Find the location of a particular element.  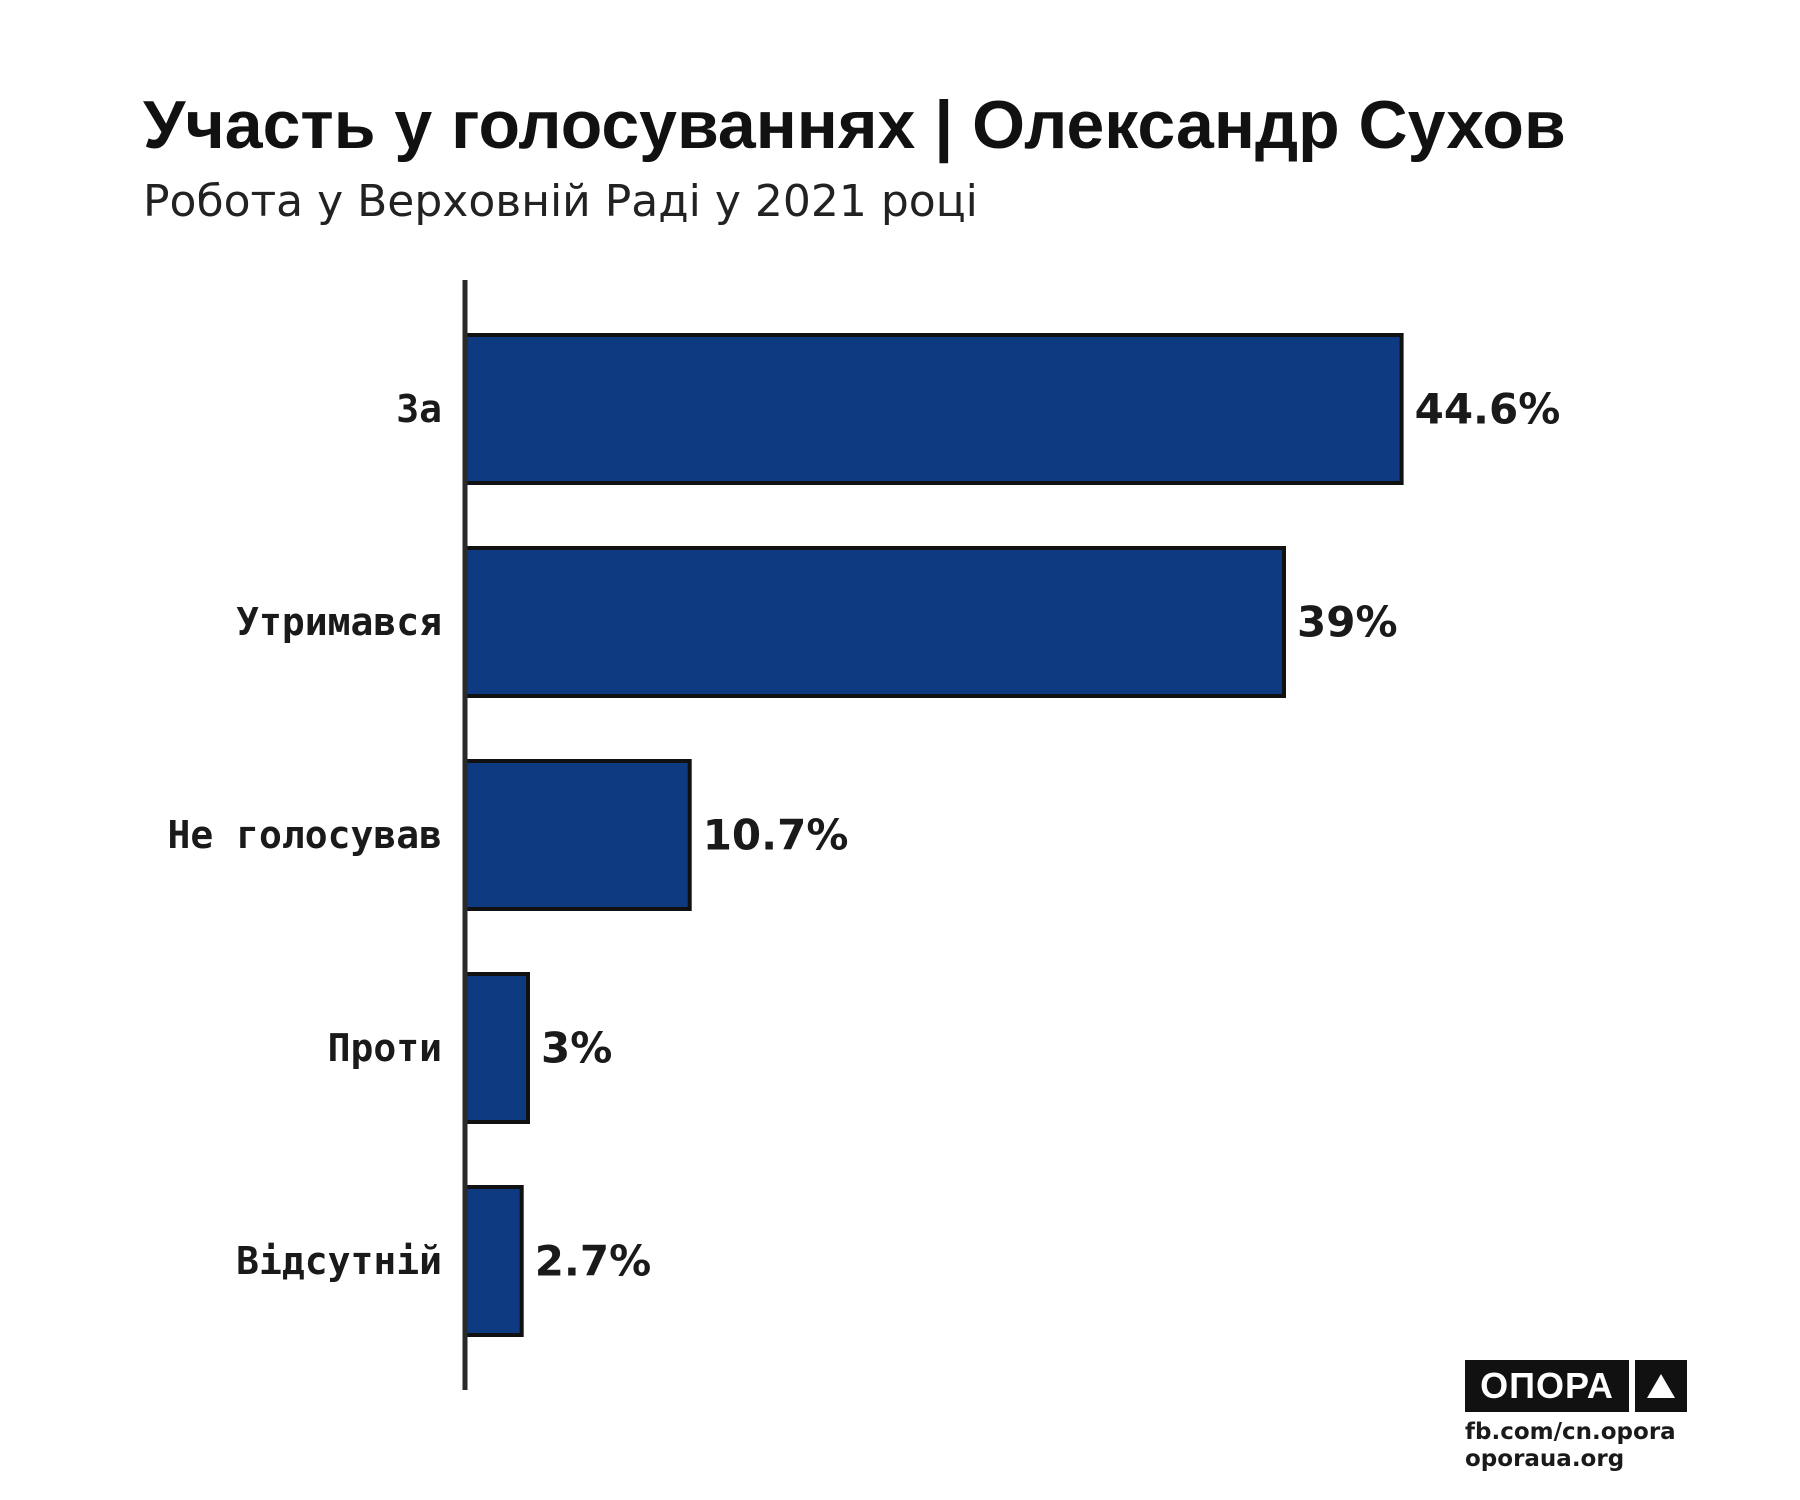

chart-title: Участь у голосуваннях | Олександр Сухов is located at coordinates (854, 125).